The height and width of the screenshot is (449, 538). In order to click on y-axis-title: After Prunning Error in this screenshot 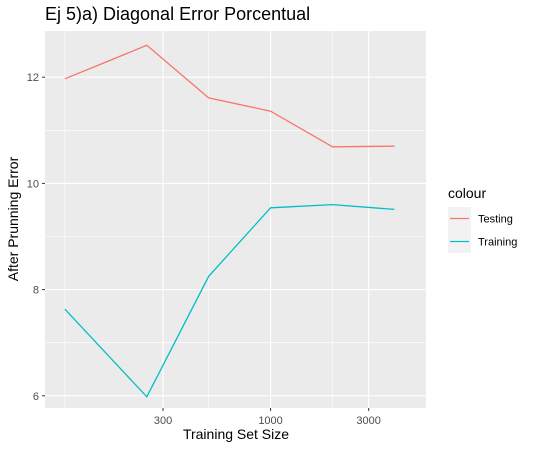, I will do `click(13, 218)`.